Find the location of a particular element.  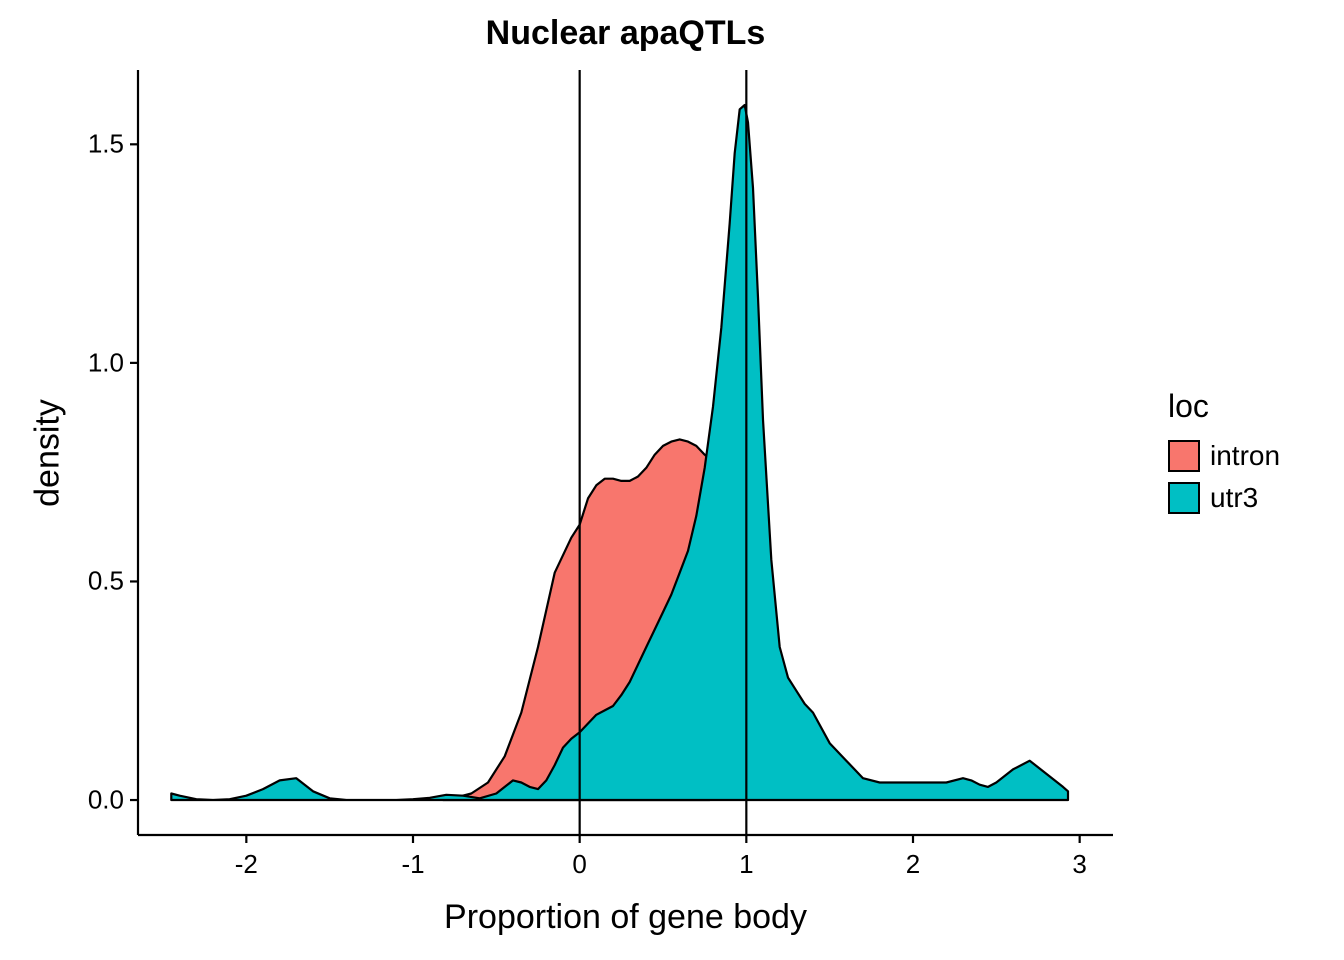

legend-item-intron: intron is located at coordinates (1224, 456).